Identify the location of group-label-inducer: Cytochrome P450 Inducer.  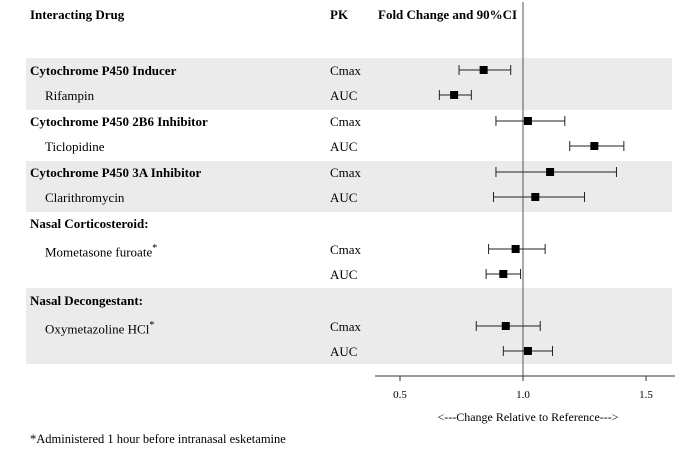
(103, 70).